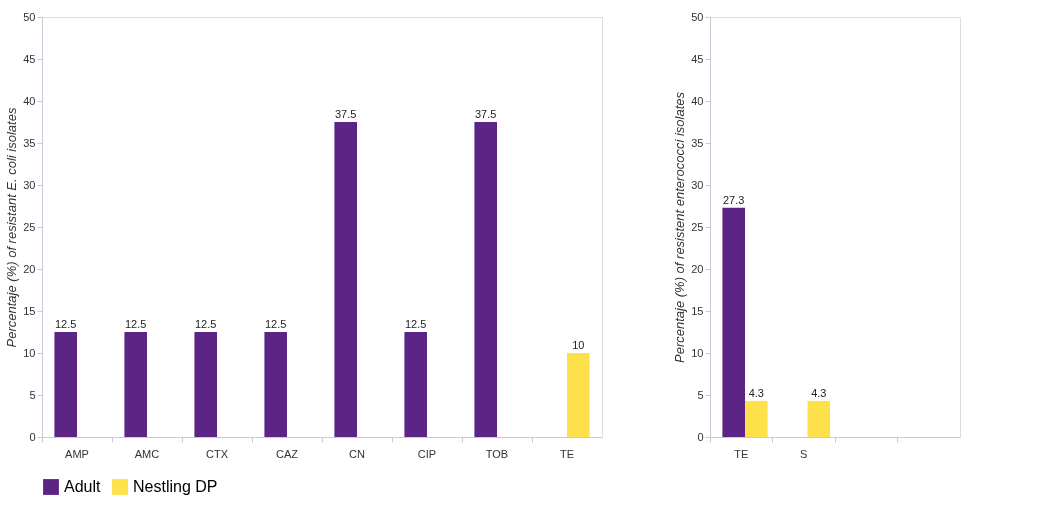 This screenshot has height=529, width=1050. I want to click on legend-label: Nestling DP, so click(175, 486).